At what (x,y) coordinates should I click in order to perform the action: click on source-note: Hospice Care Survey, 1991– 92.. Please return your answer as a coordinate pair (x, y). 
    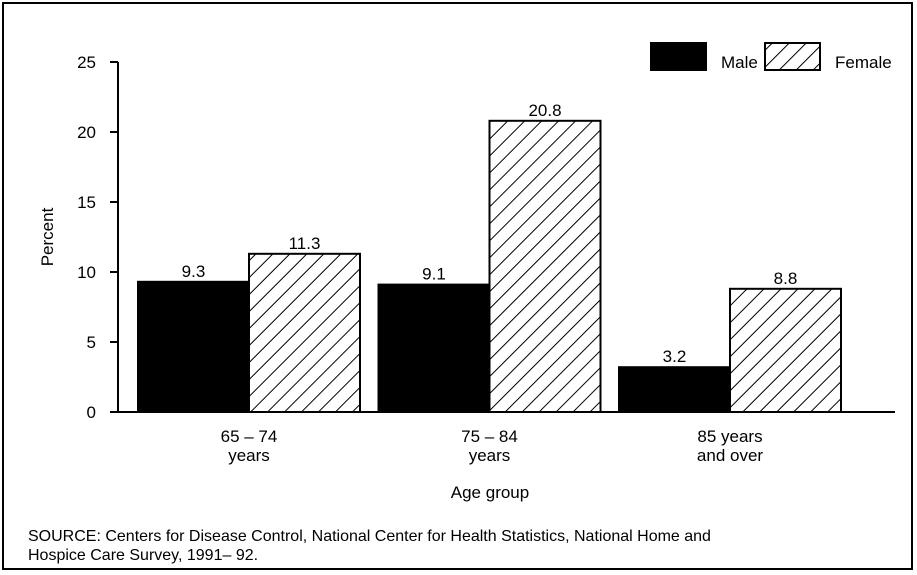
    Looking at the image, I should click on (143, 555).